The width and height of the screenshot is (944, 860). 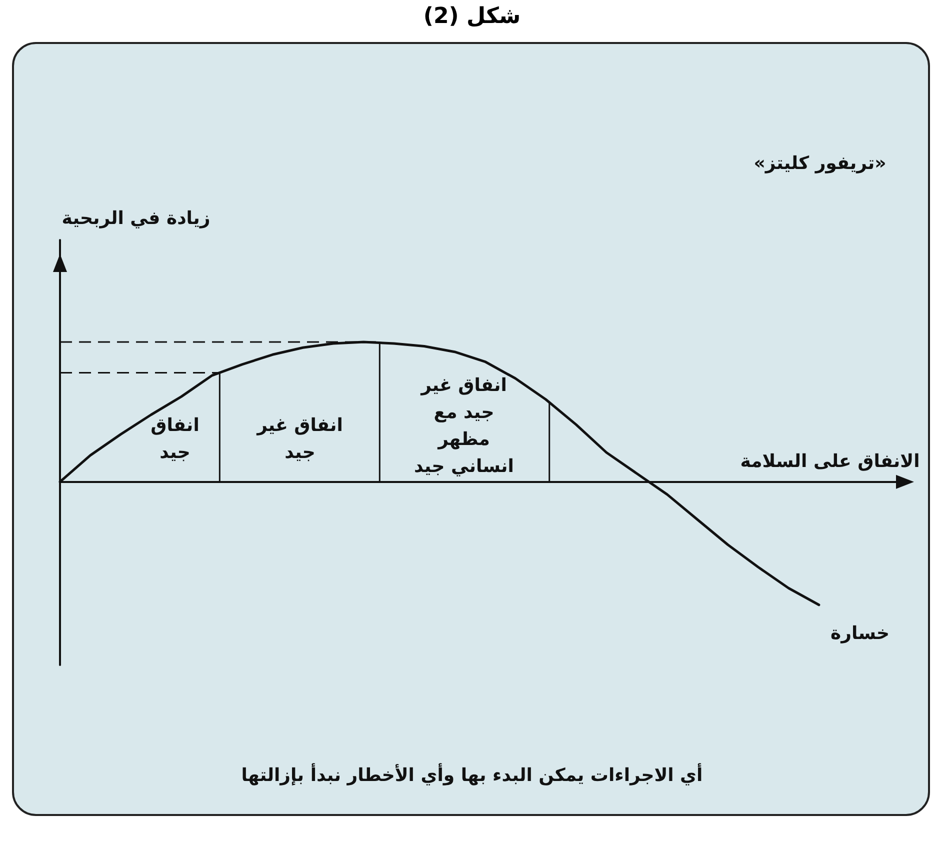 I want to click on text: «تريفور كليتز», so click(x=820, y=164).